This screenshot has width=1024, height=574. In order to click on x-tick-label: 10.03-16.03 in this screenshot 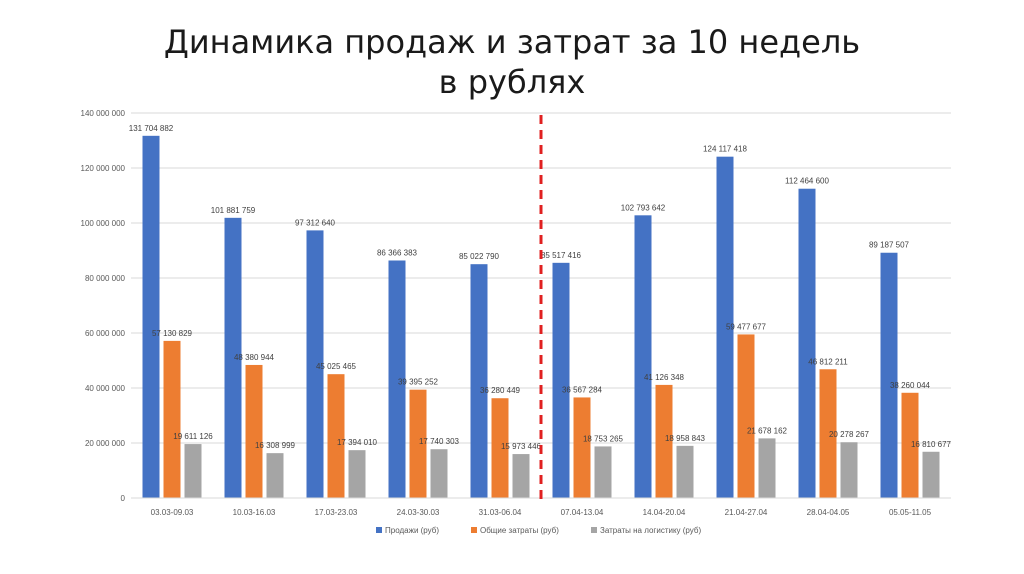, I will do `click(254, 512)`.